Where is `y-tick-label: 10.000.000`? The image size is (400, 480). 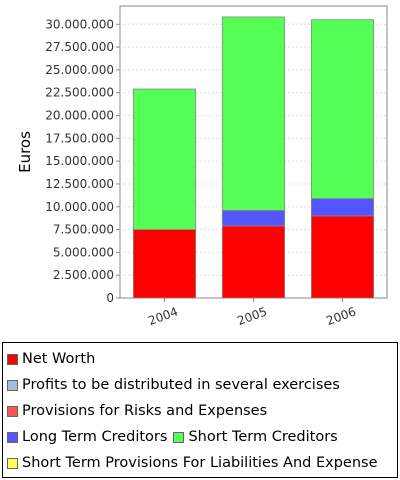
y-tick-label: 10.000.000 is located at coordinates (79, 207).